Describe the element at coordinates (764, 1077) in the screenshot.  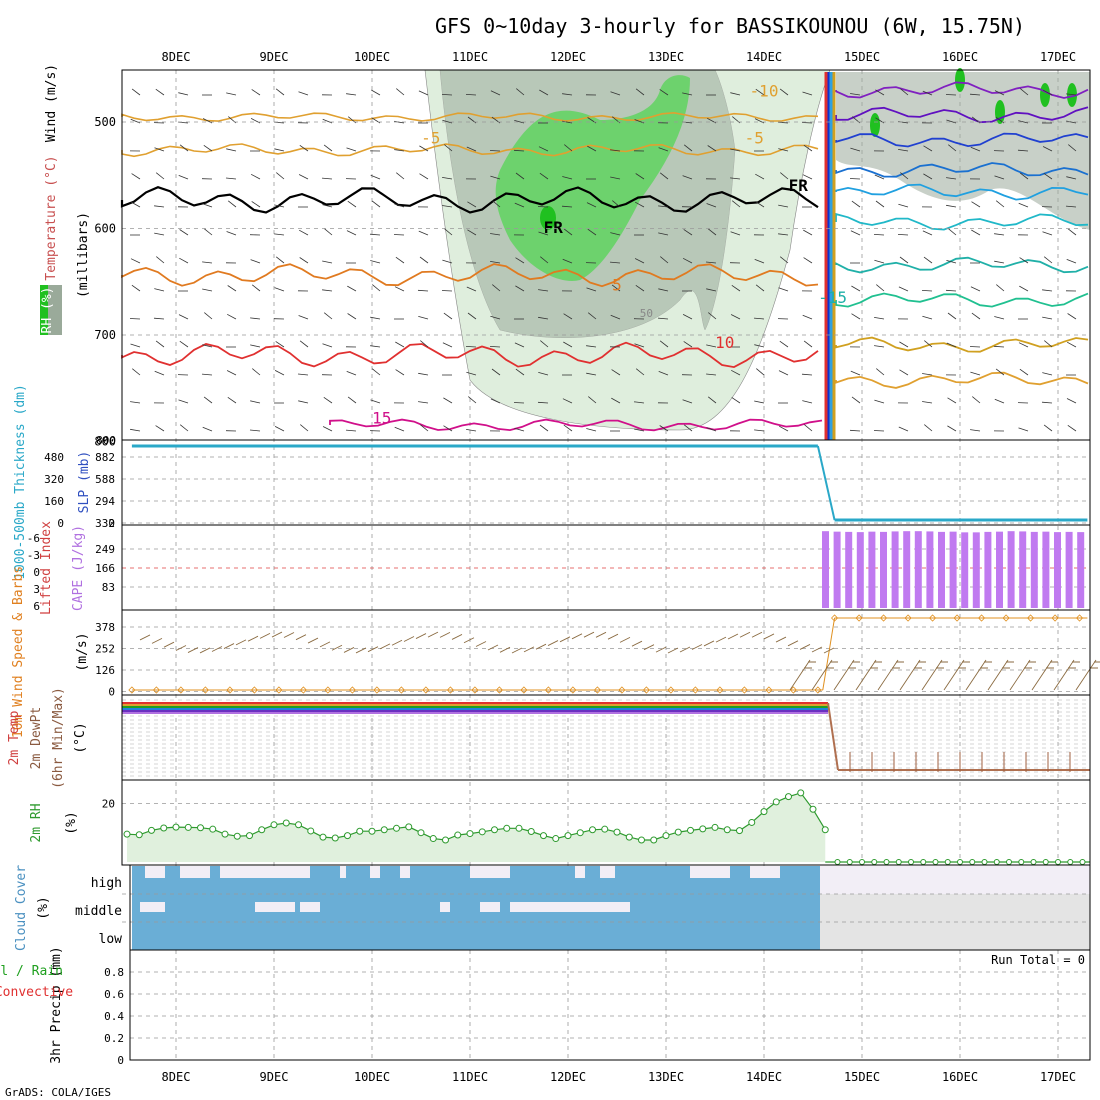
I see `bottom-date-label: 14DEC` at that location.